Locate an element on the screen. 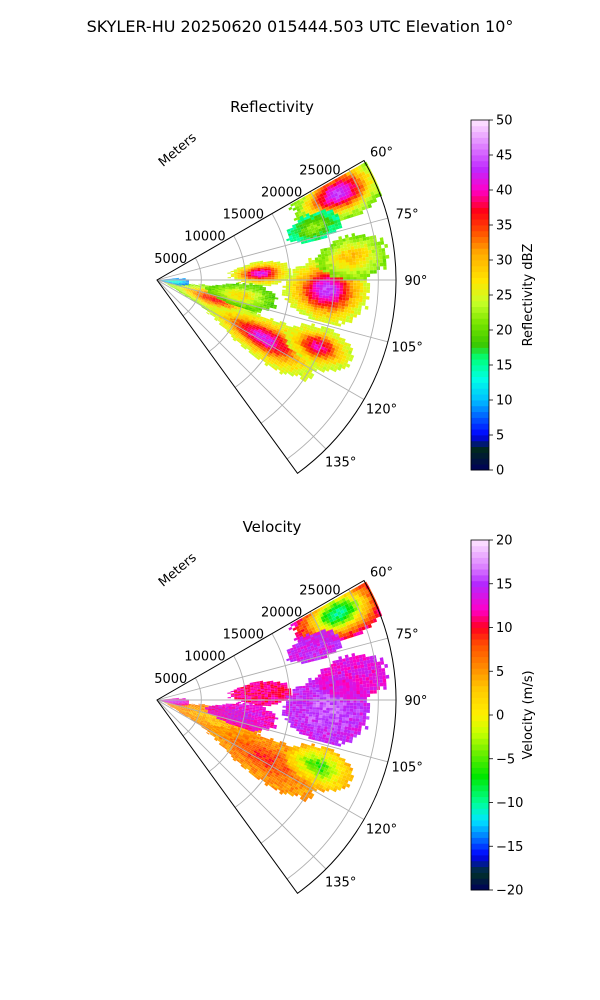 The height and width of the screenshot is (1000, 600). colorbar-segment is located at coordinates (480, 362).